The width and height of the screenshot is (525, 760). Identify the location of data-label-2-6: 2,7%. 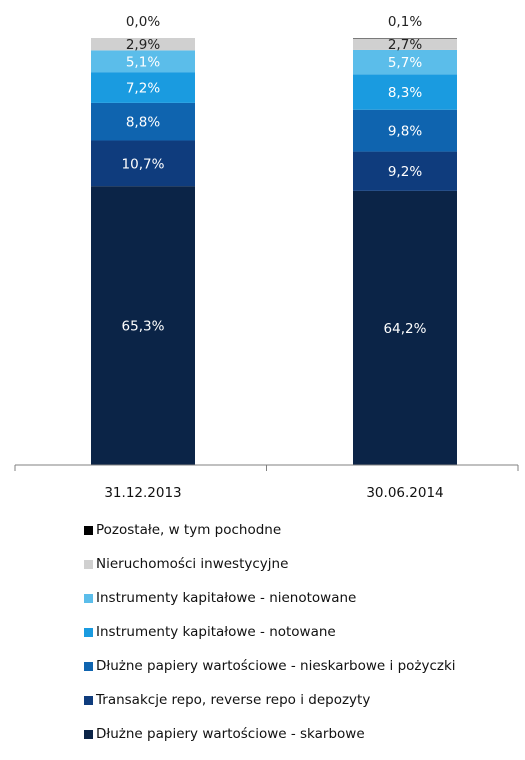
(405, 45).